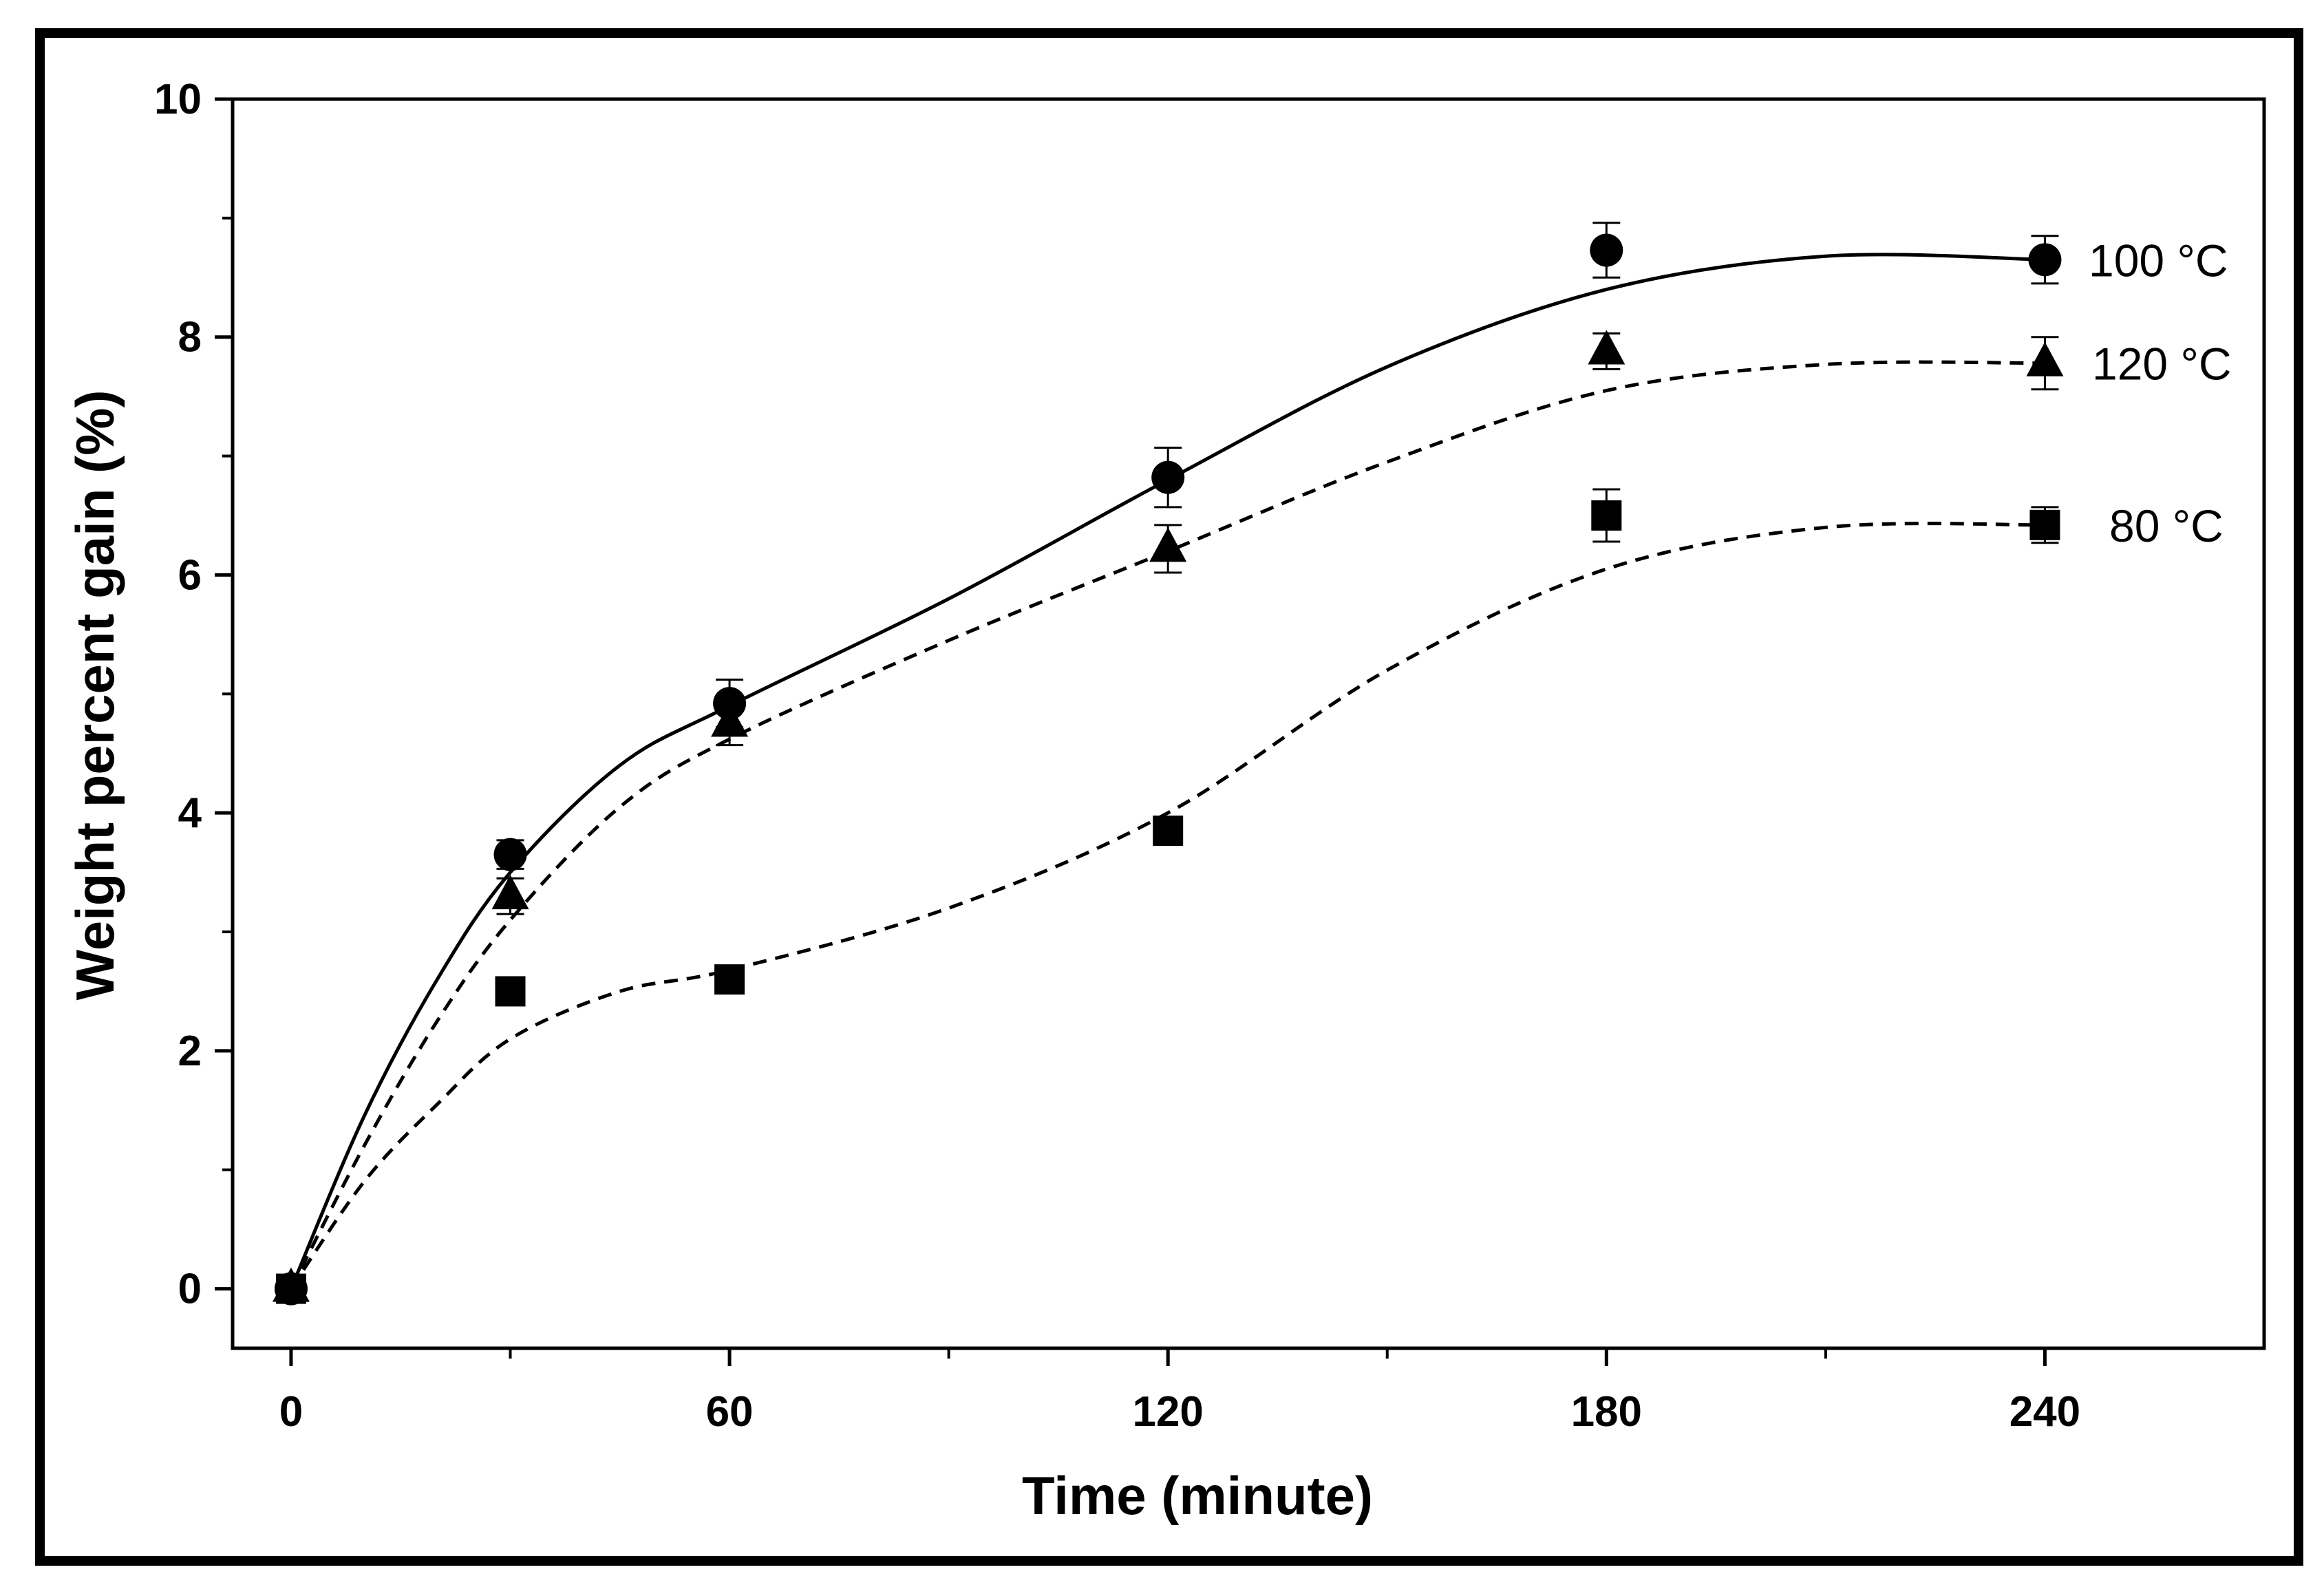  What do you see at coordinates (2045, 1412) in the screenshot?
I see `x-tick-label: 240` at bounding box center [2045, 1412].